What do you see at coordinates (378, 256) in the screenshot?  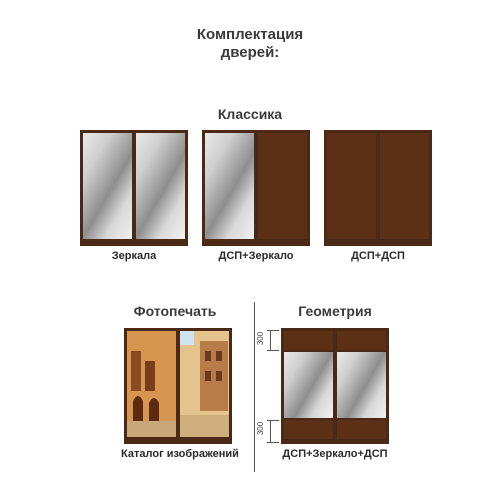 I see `caption-dsp-dsp: ДСП+ДСП` at bounding box center [378, 256].